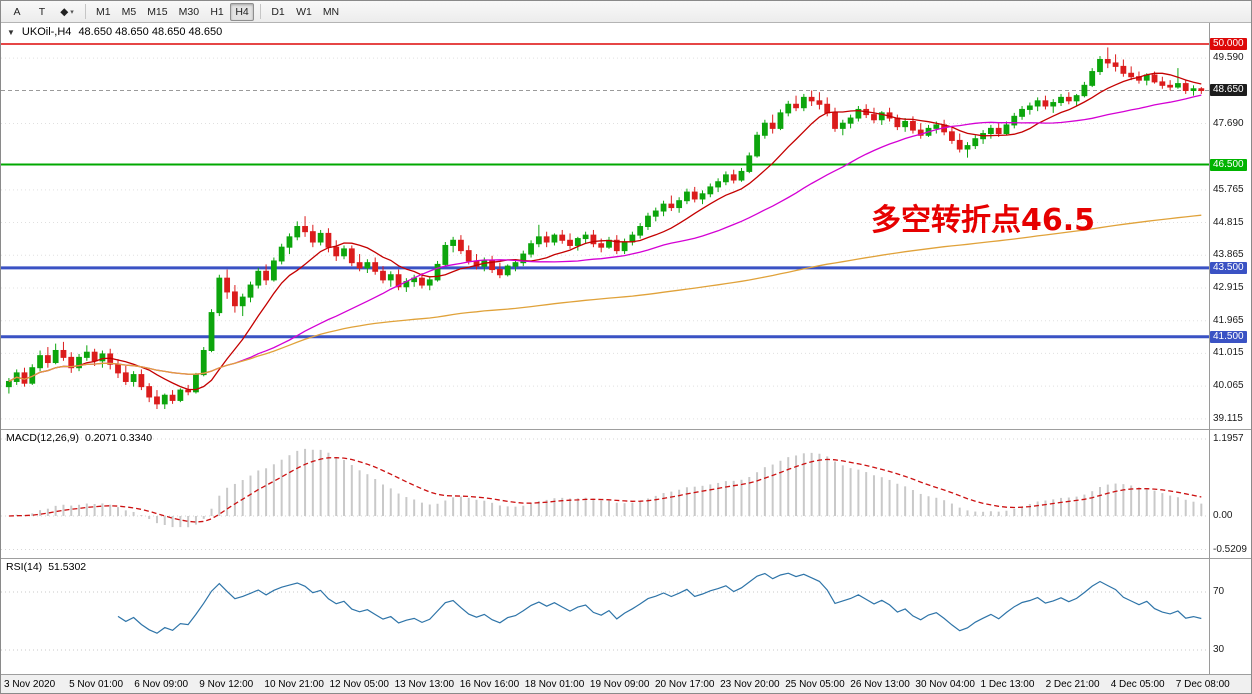  What do you see at coordinates (129, 12) in the screenshot?
I see `timeframe-button-m5: M5` at bounding box center [129, 12].